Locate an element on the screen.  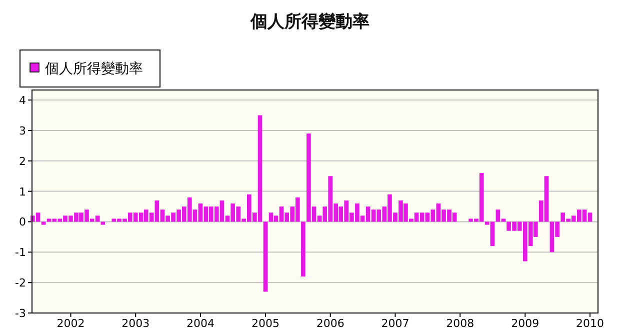
y-tick-label: 3 is located at coordinates (22, 131).